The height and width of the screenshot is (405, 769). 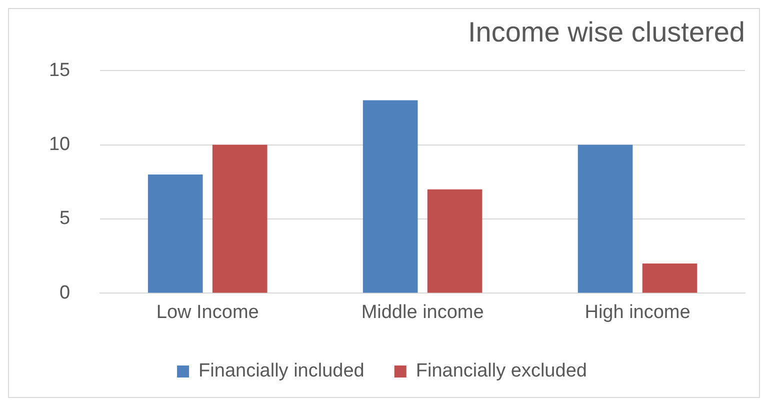 What do you see at coordinates (207, 312) in the screenshot?
I see `x-tick-label: Low Income` at bounding box center [207, 312].